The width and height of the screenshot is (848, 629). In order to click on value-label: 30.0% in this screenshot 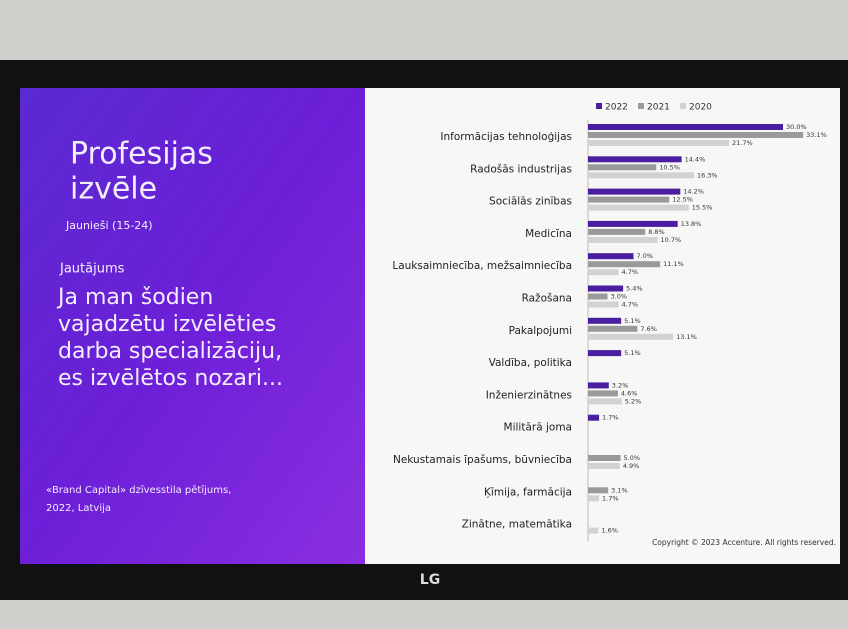, I will do `click(796, 127)`.